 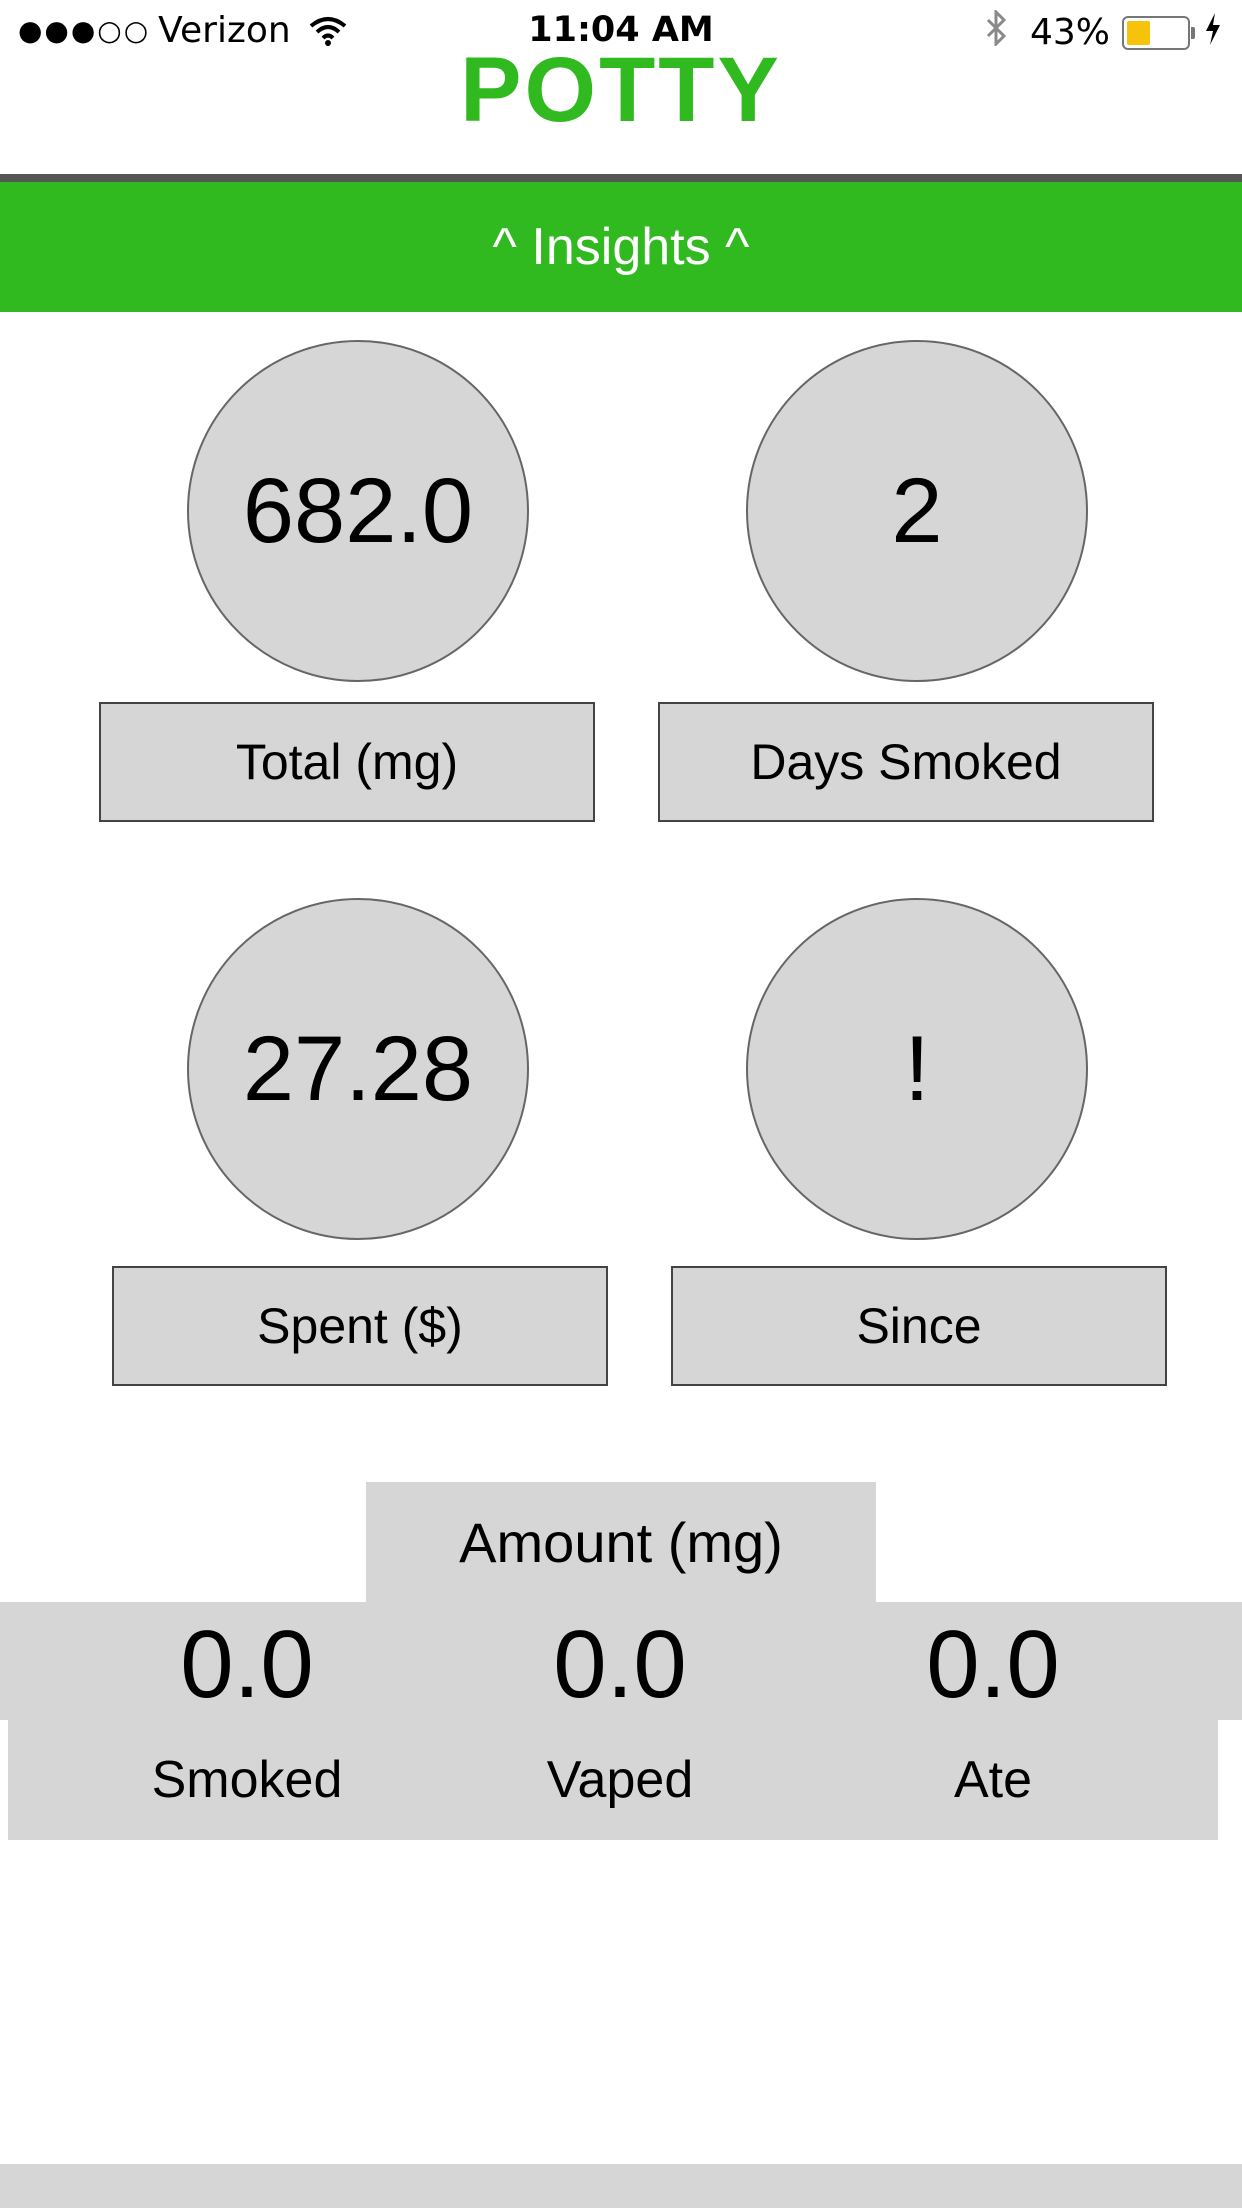 What do you see at coordinates (1158, 32) in the screenshot?
I see `battery-icon` at bounding box center [1158, 32].